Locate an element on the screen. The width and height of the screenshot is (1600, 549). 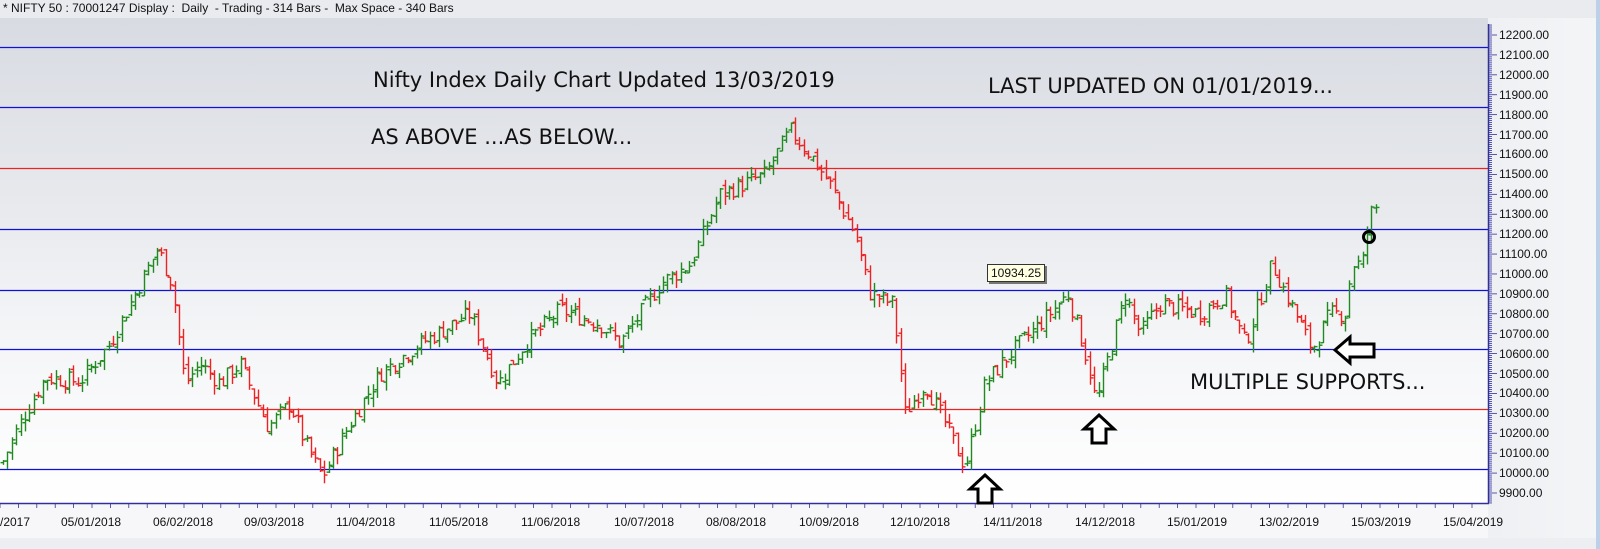
y-axis-panel is located at coordinates (1544, 283).